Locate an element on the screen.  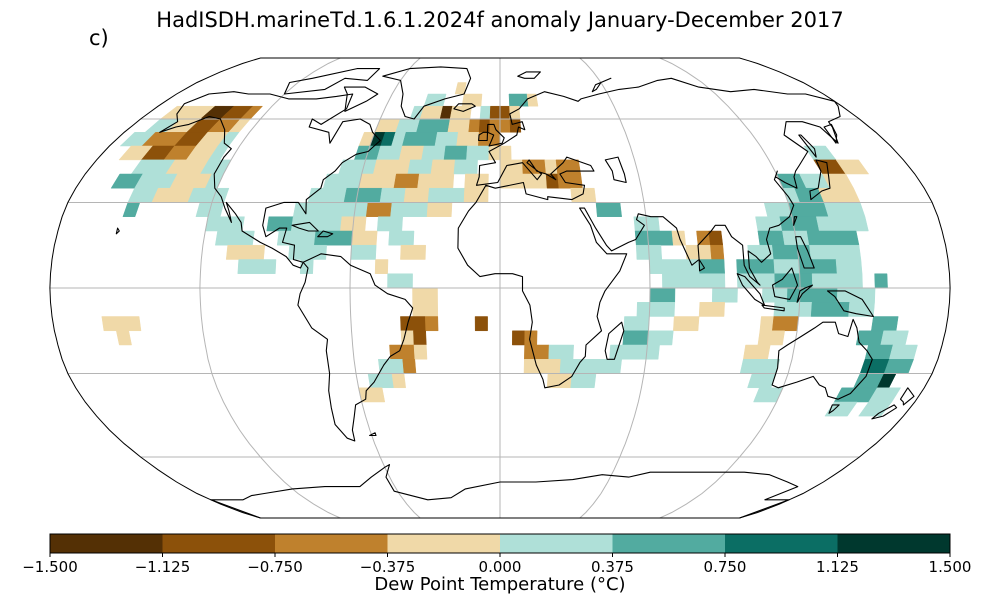
colorbar-tick-label: 0.000 is located at coordinates (500, 567).